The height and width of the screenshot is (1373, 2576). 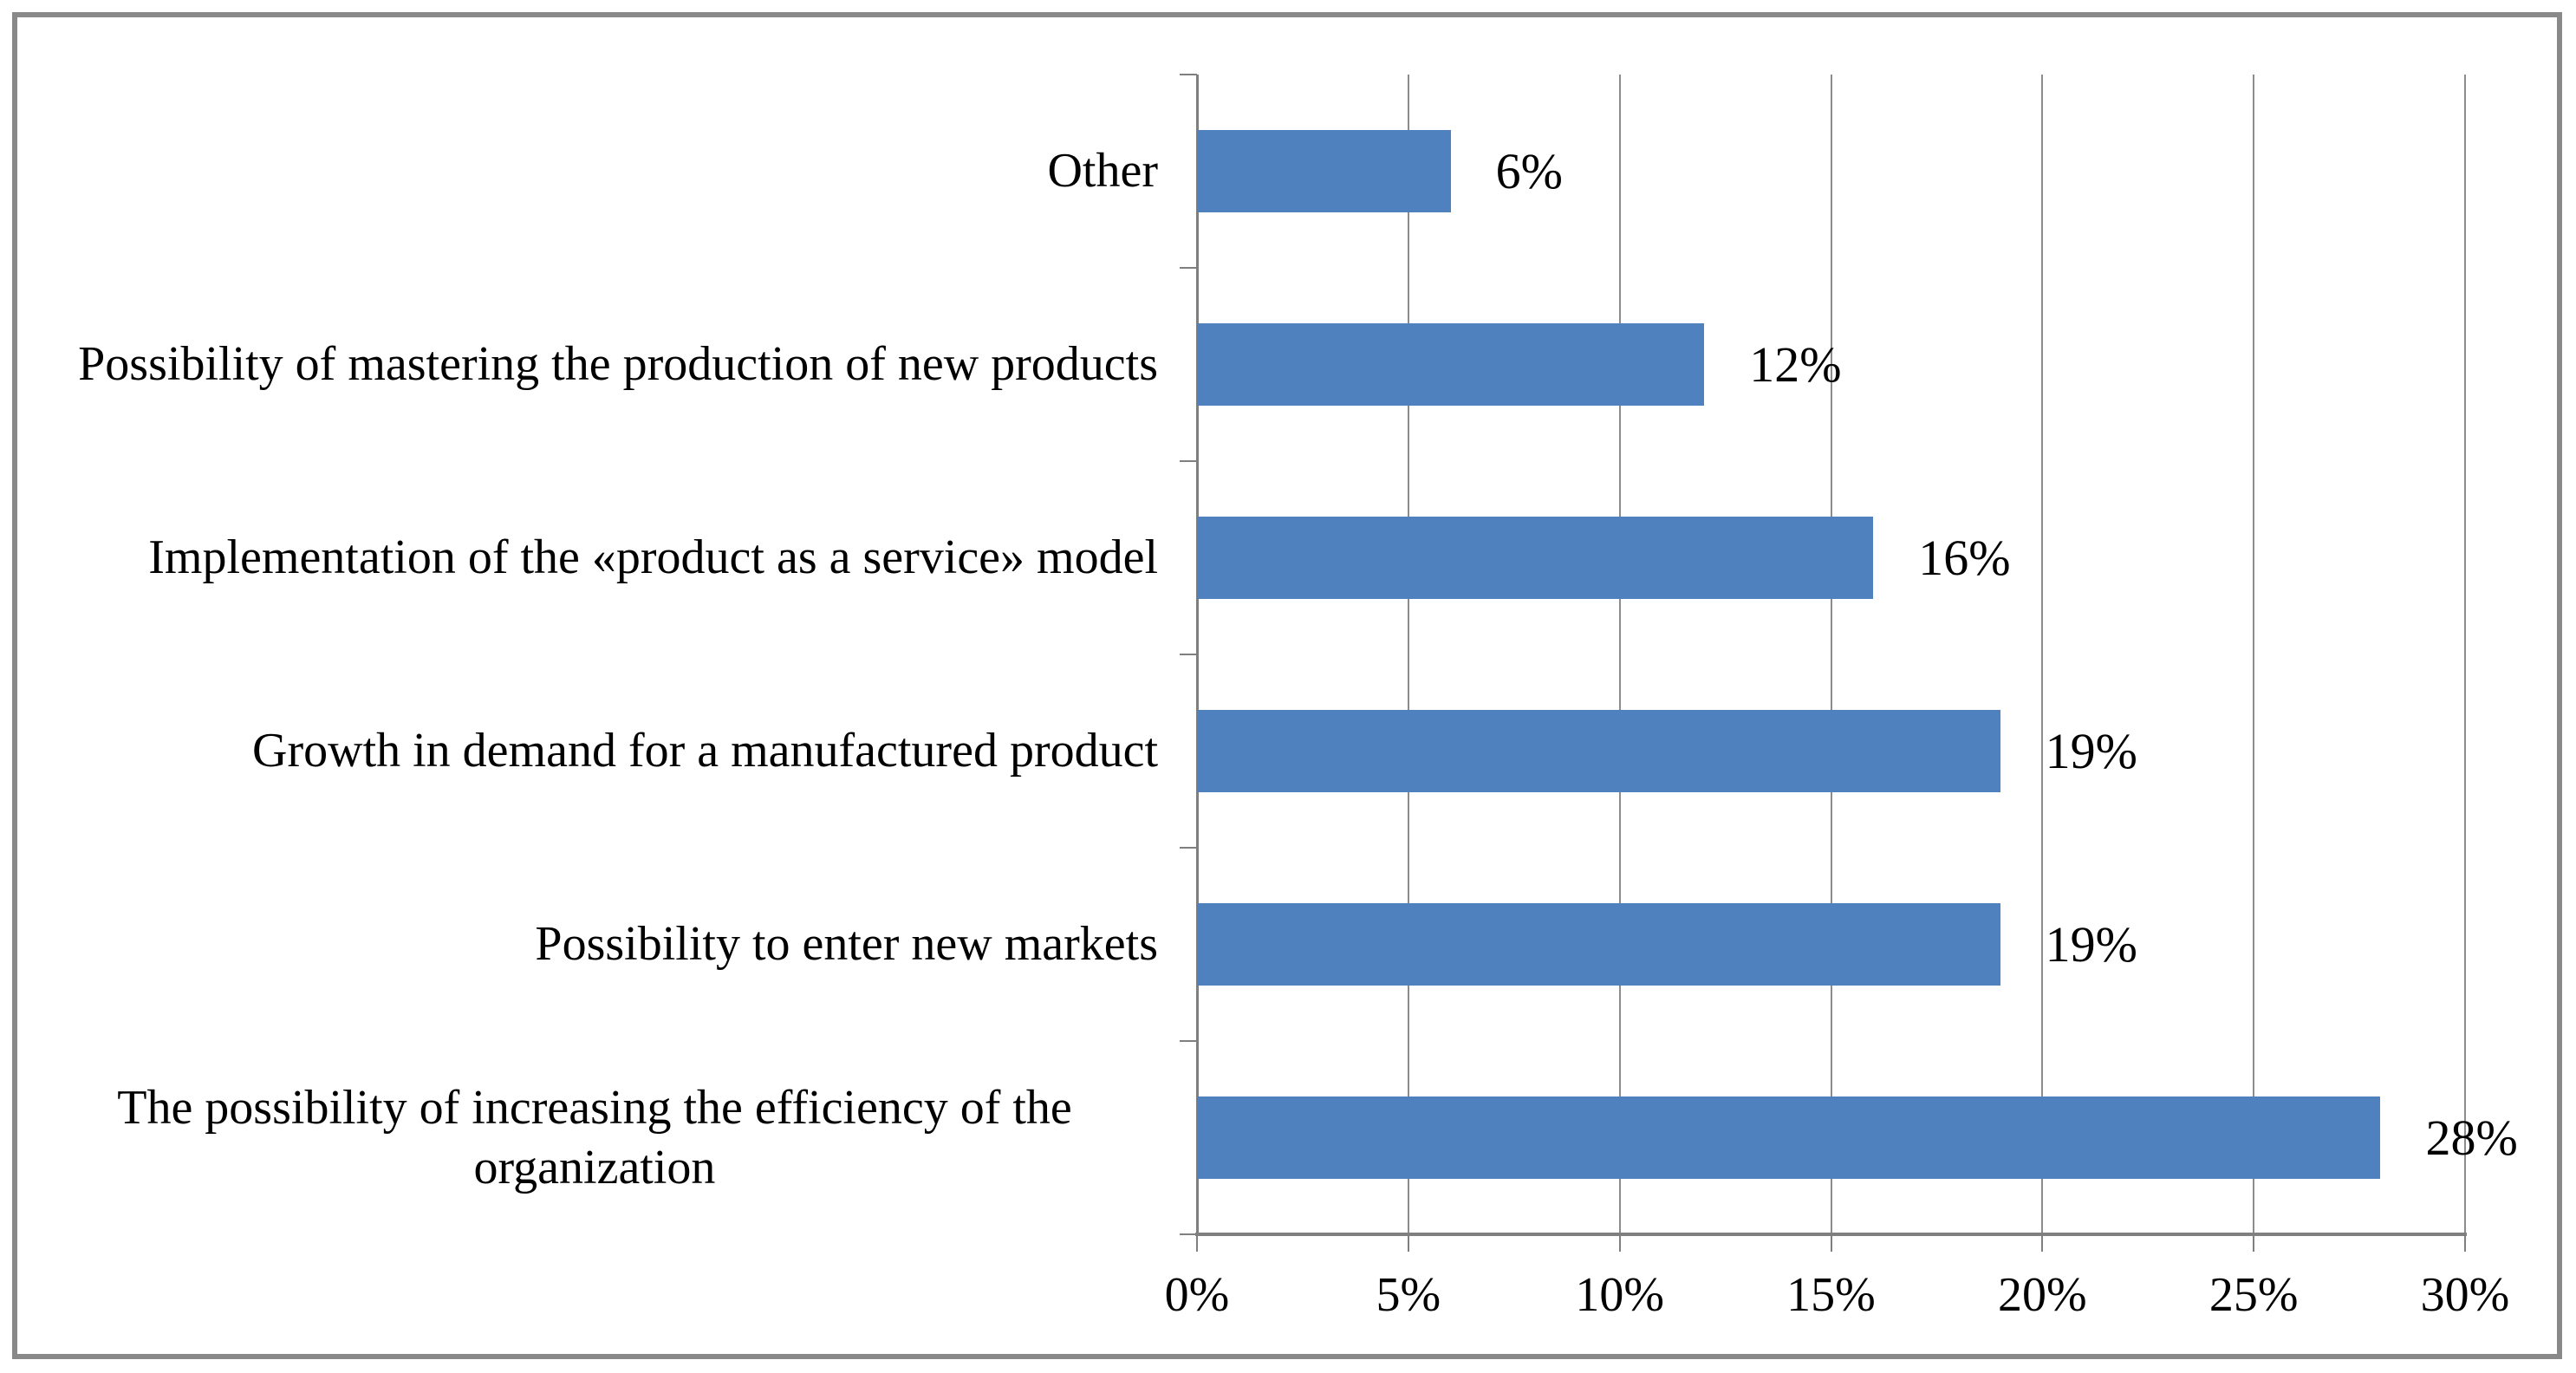 I want to click on x-axis-tick-label: 0%, so click(x=1197, y=1295).